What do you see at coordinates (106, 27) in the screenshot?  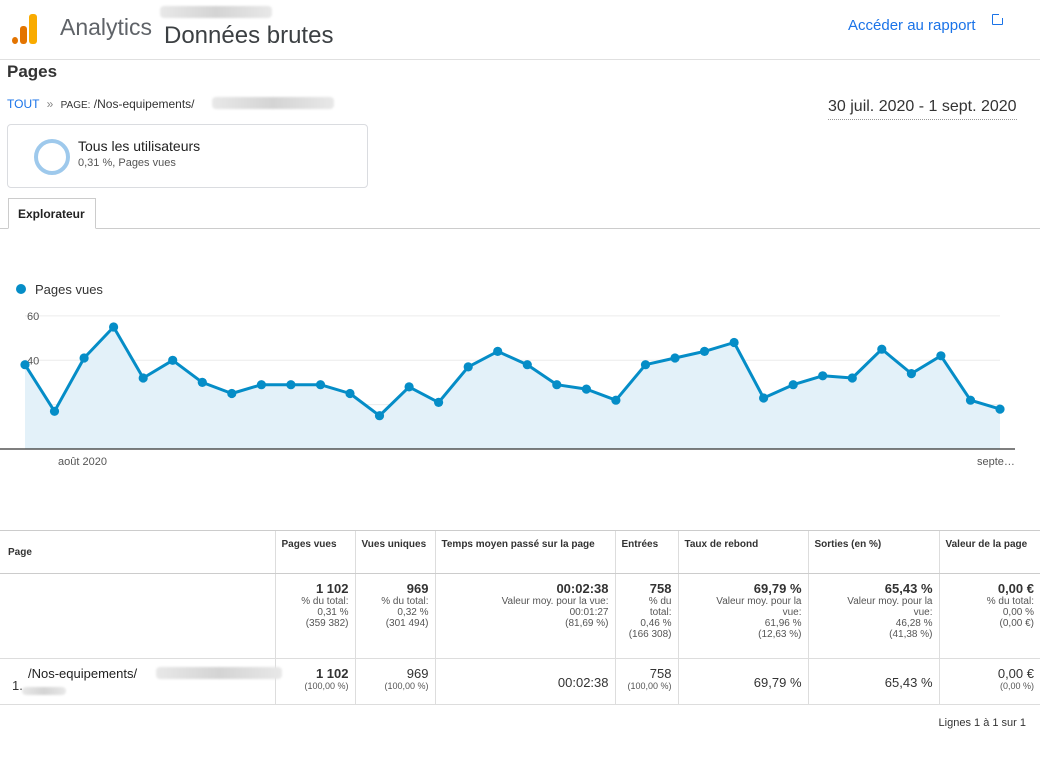 I see `app-name: Analytics` at bounding box center [106, 27].